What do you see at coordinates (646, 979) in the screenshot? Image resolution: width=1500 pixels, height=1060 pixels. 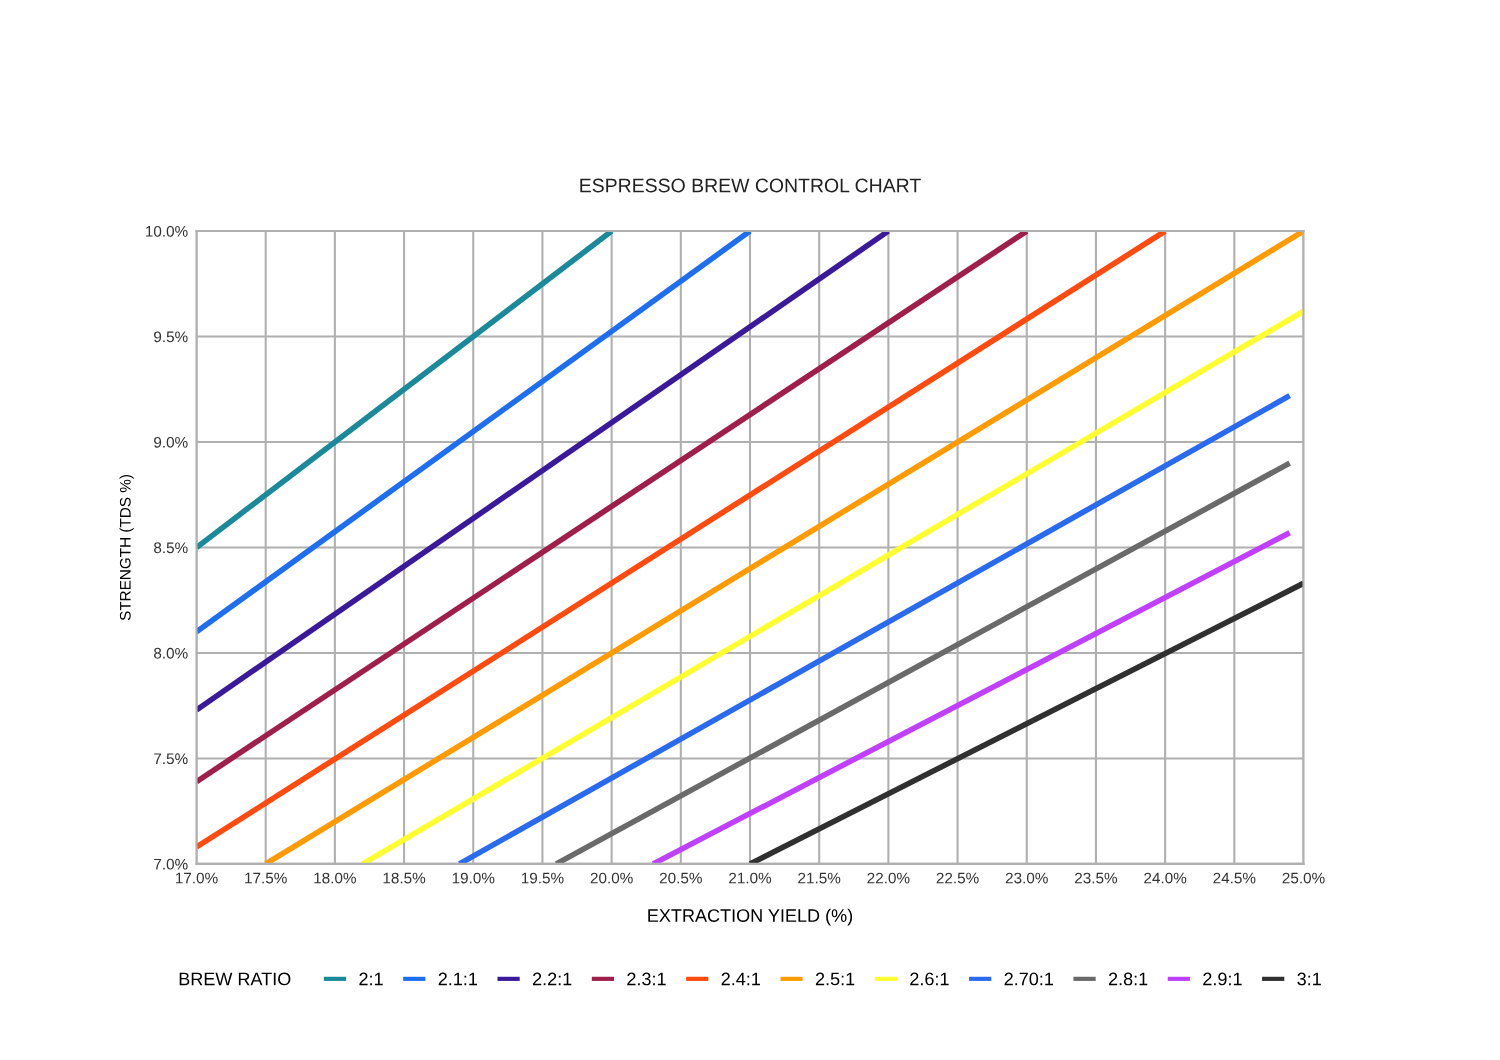 I see `legend-label: 2.3:1` at bounding box center [646, 979].